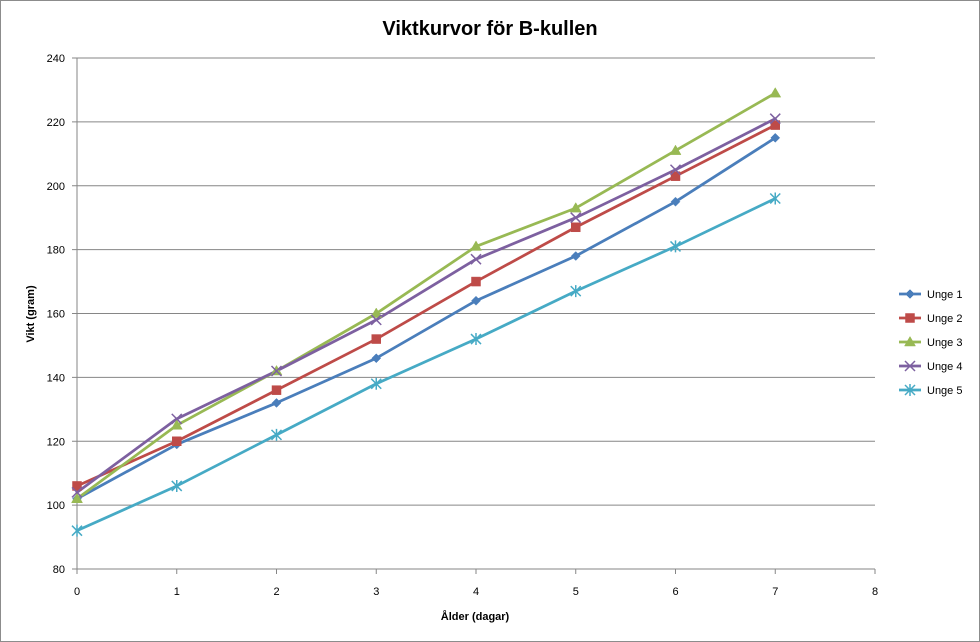  I want to click on y-tick-label-100: 100, so click(56, 506).